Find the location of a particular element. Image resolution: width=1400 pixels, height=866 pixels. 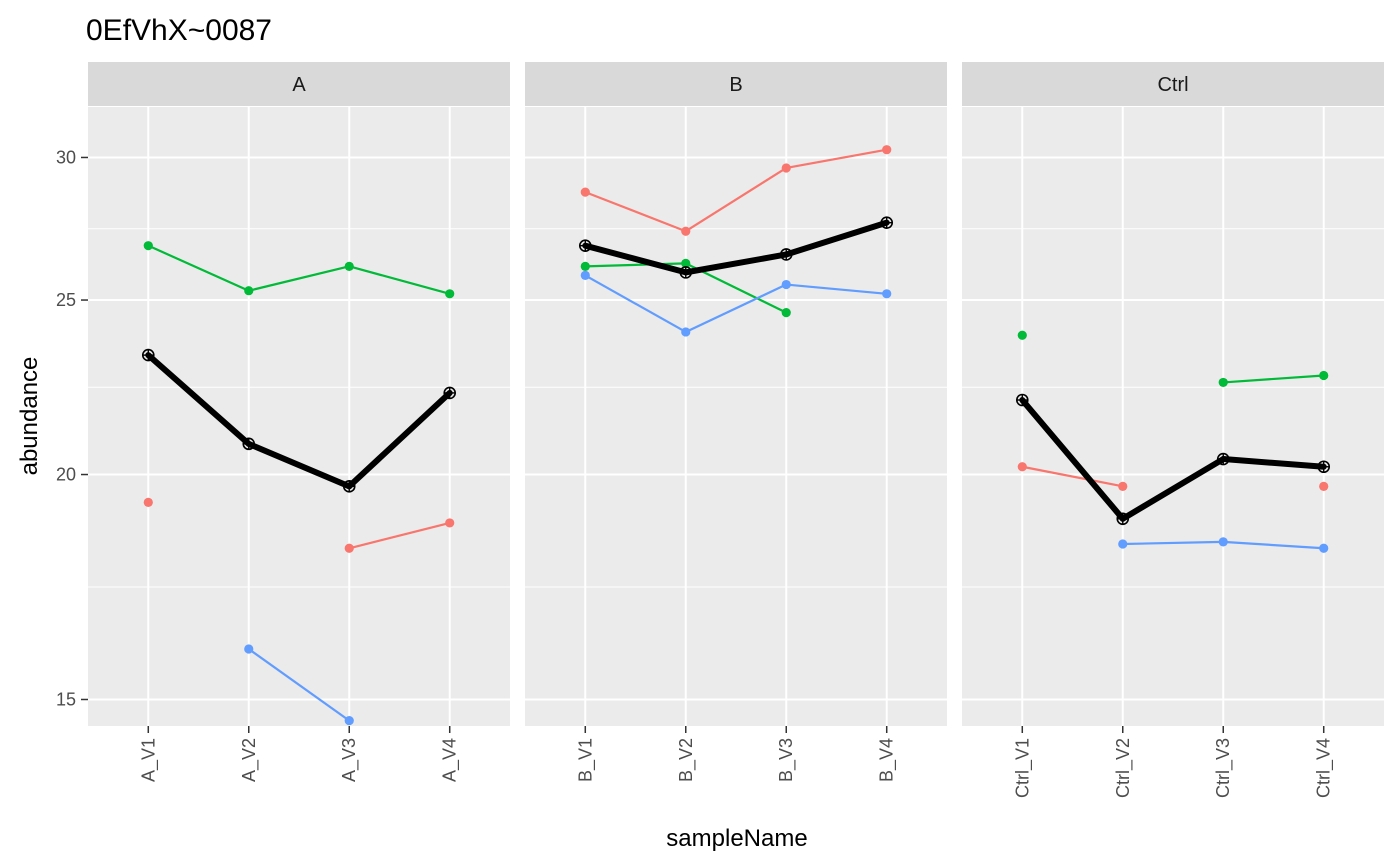

x-tick-label: Ctrl_V2 is located at coordinates (1123, 768).